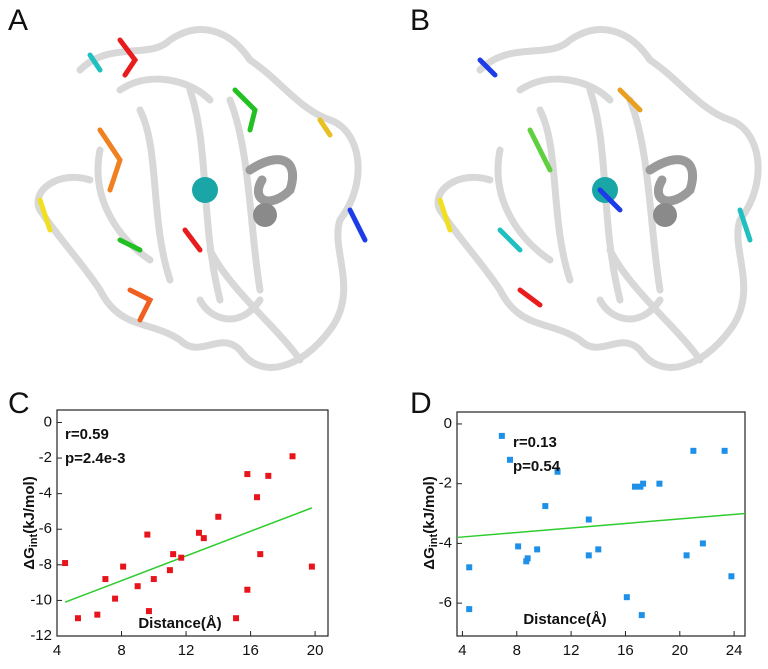  Describe the element at coordinates (41, 635) in the screenshot. I see `y-tick-label: -12` at that location.